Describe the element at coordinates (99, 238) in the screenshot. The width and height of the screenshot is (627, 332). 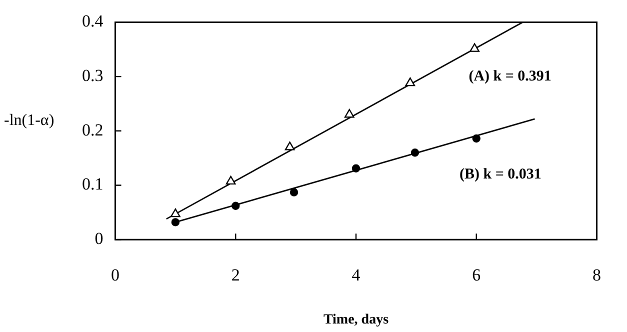
I see `y-tick-label: 0` at that location.